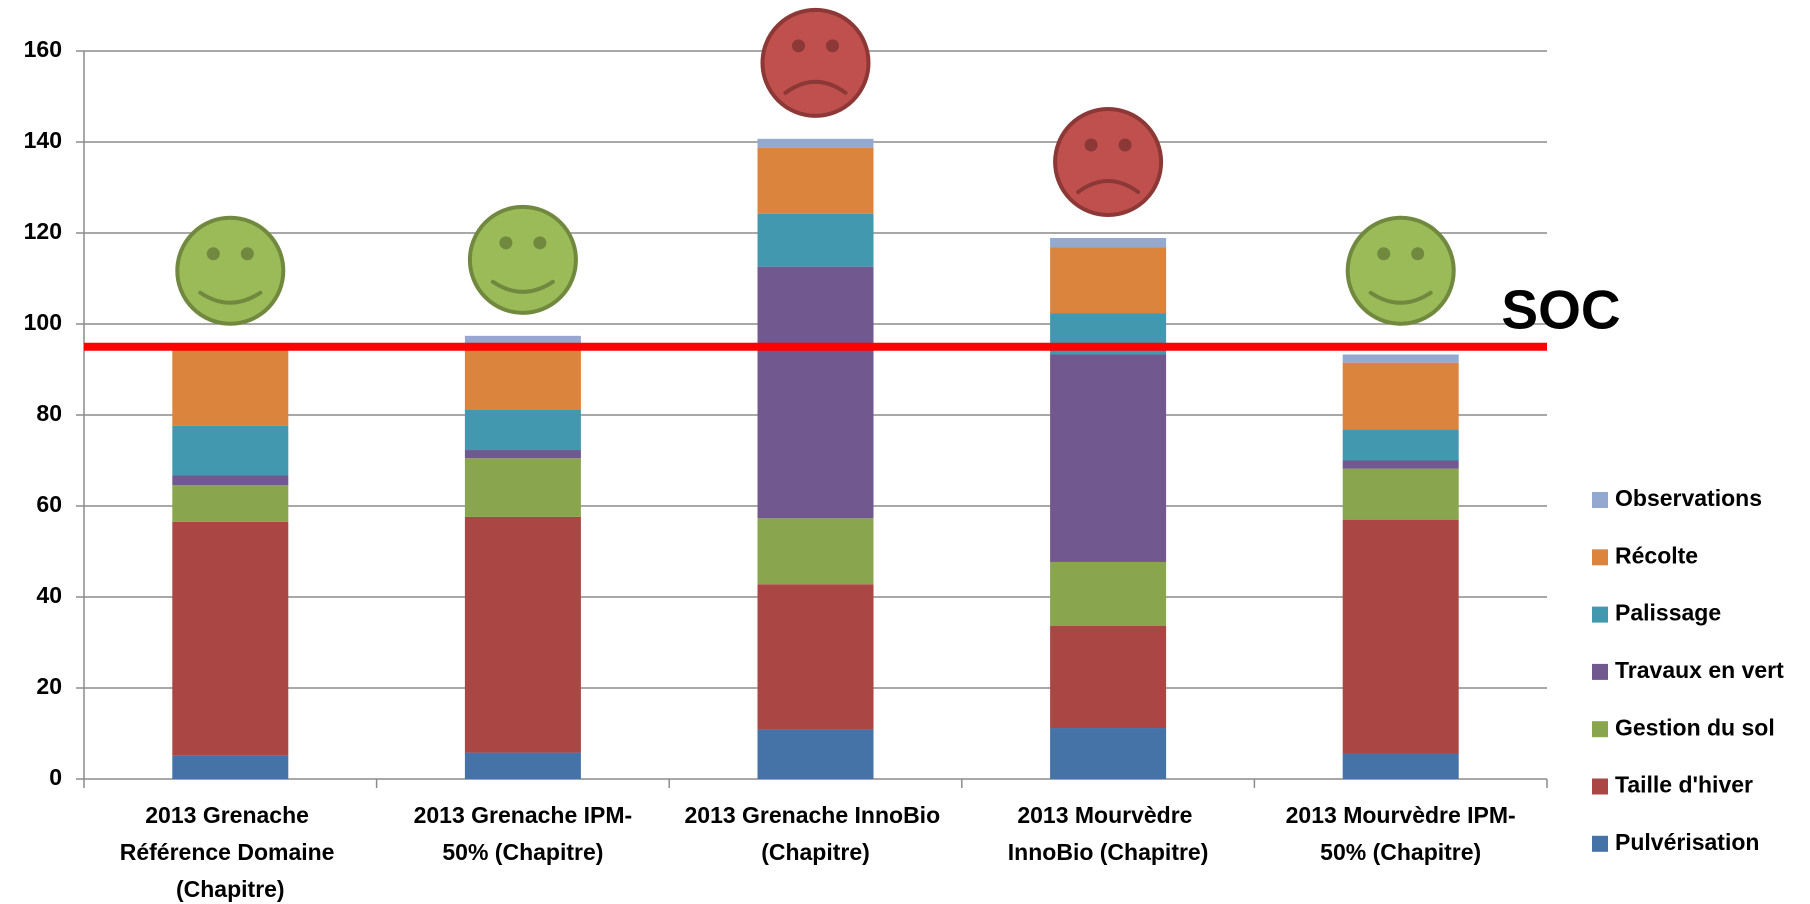 The height and width of the screenshot is (904, 1810). Describe the element at coordinates (49, 413) in the screenshot. I see `y-tick-label: 80` at that location.